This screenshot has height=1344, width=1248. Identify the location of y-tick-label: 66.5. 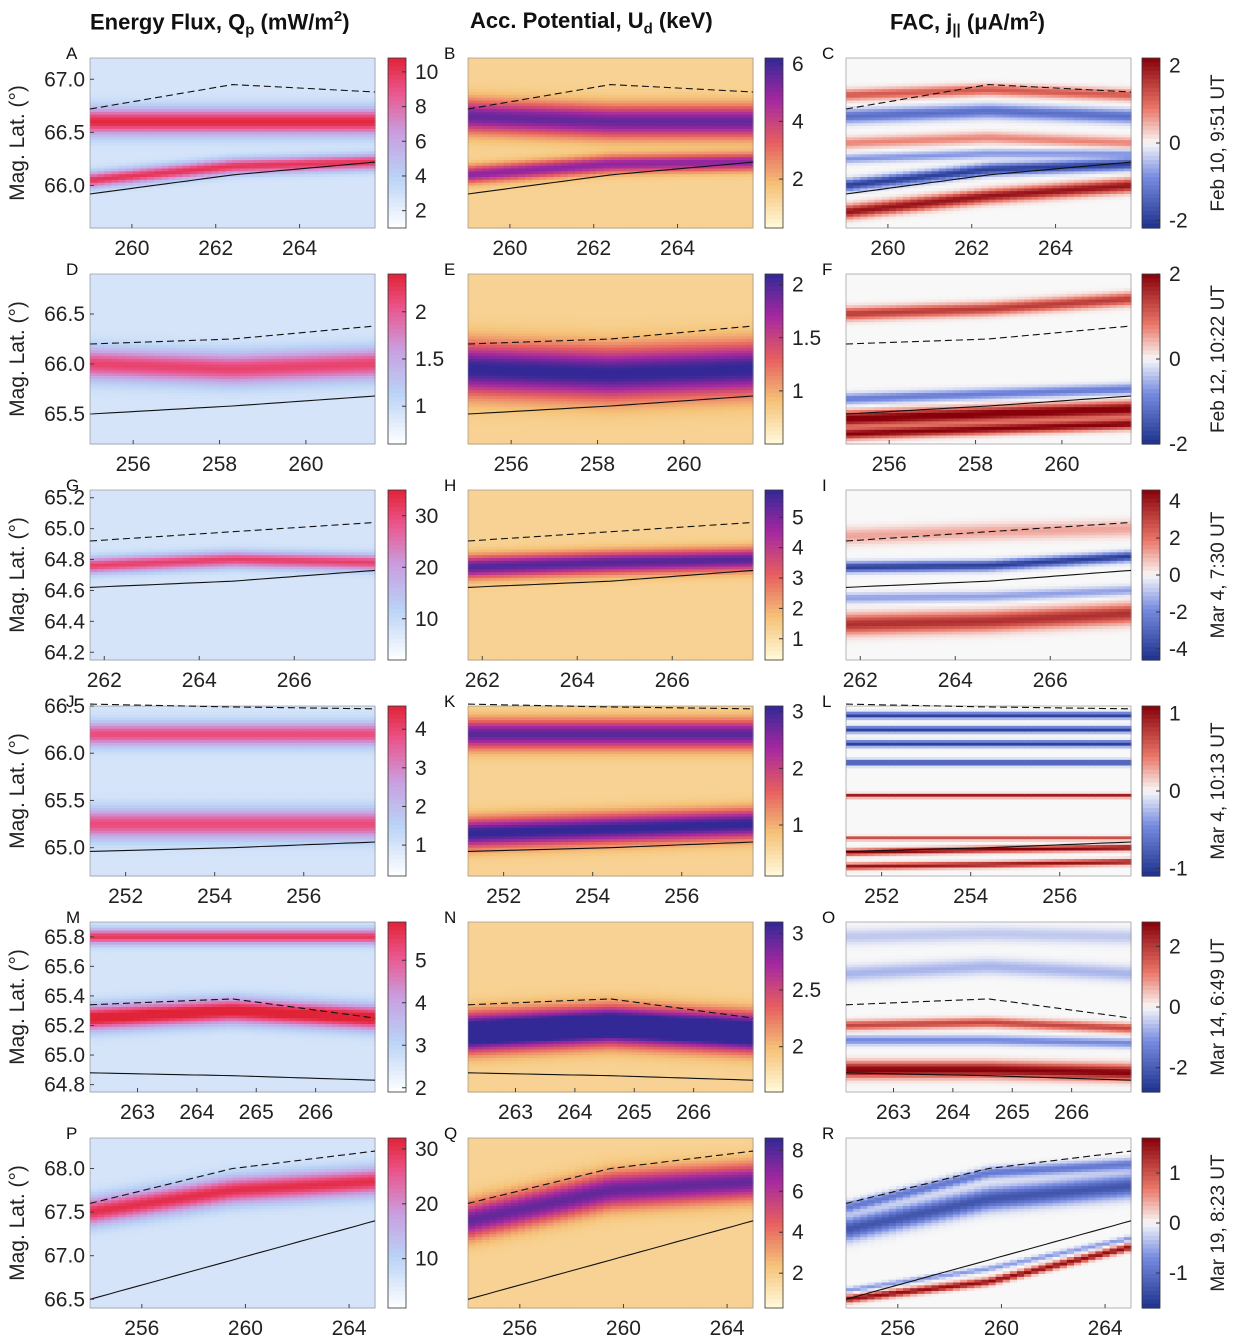
(64, 132).